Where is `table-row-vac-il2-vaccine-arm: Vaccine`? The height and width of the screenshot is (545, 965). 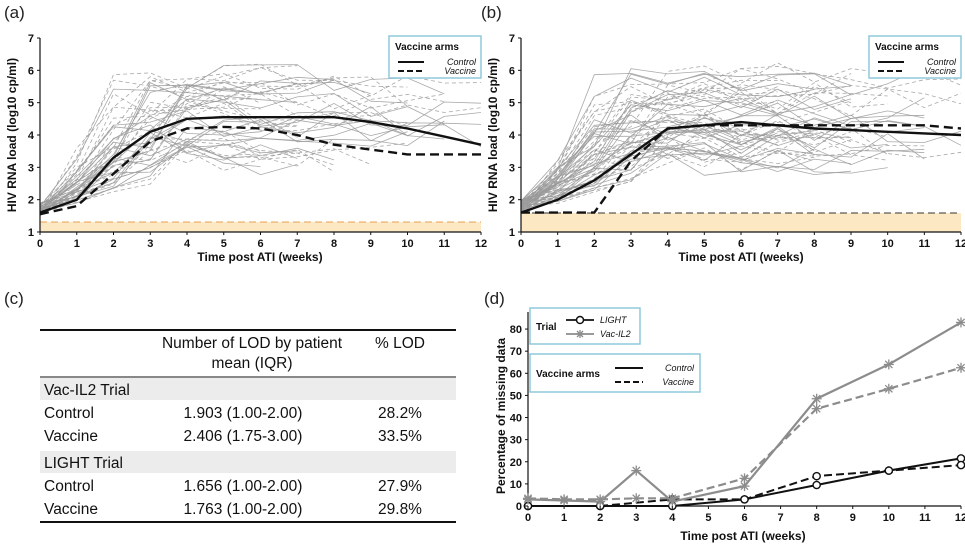
table-row-vac-il2-vaccine-arm: Vaccine is located at coordinates (71, 436).